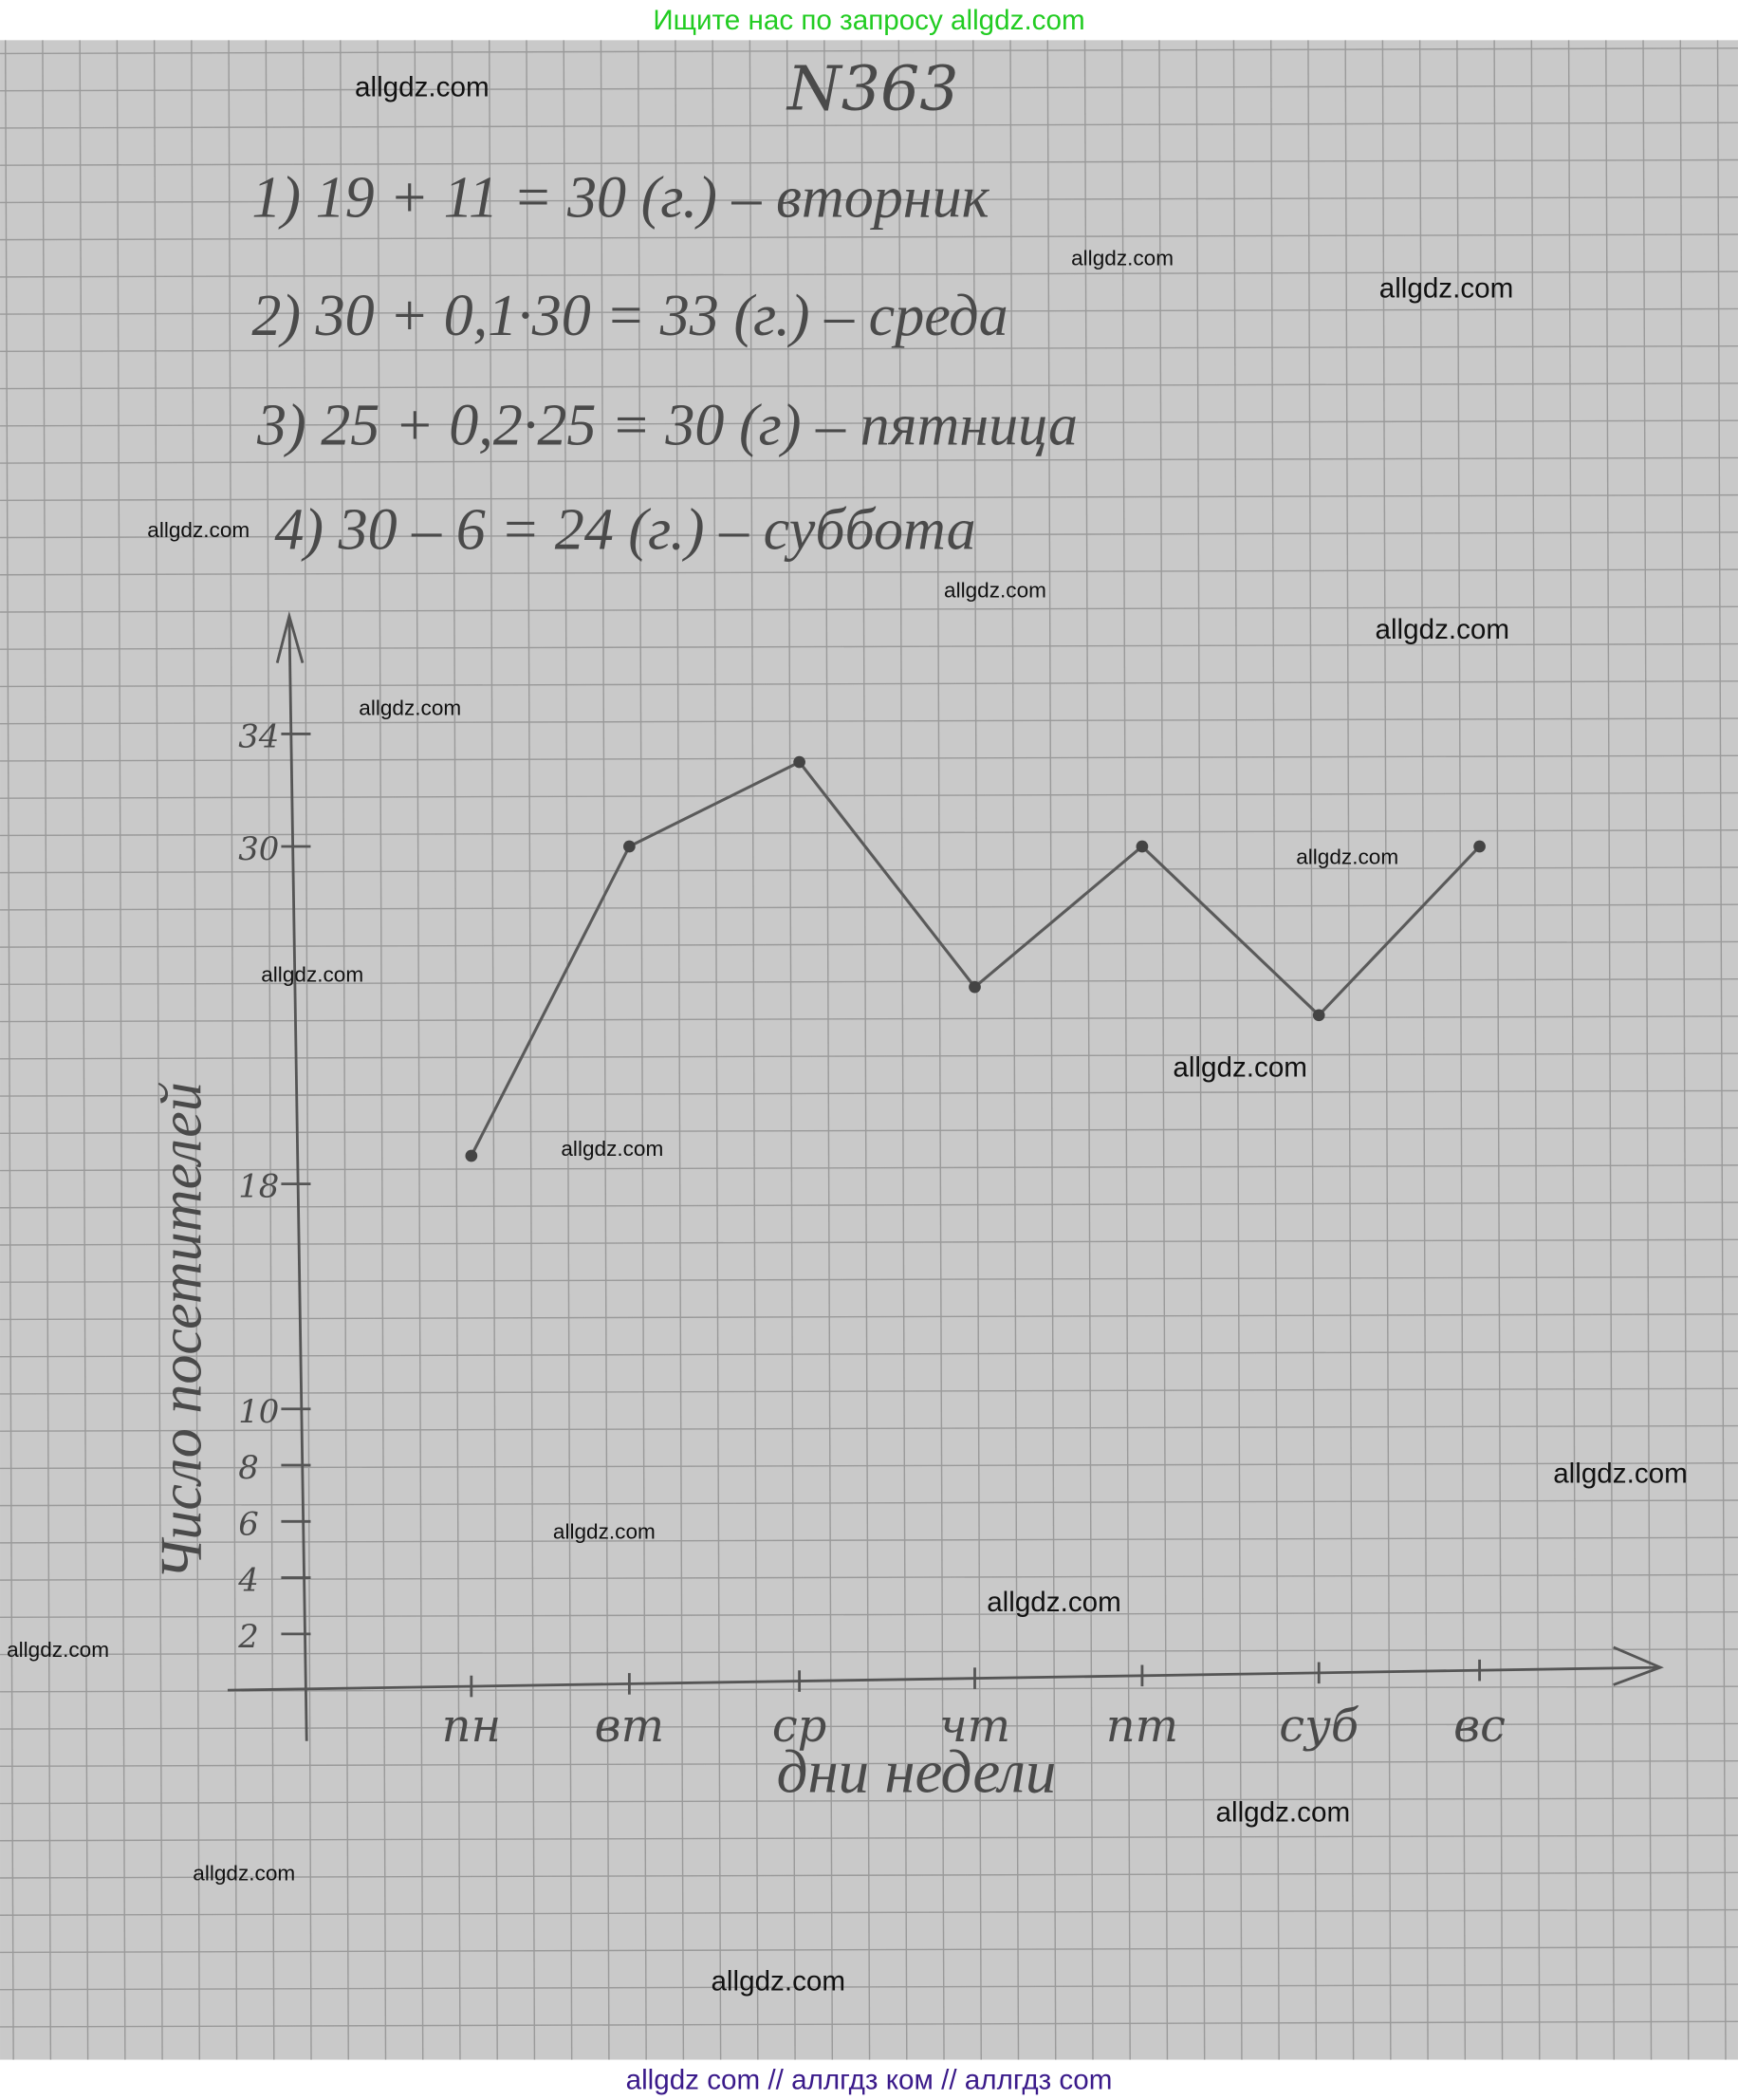 This screenshot has height=2100, width=1738. What do you see at coordinates (248, 1523) in the screenshot?
I see `y-tick-label: 6` at bounding box center [248, 1523].